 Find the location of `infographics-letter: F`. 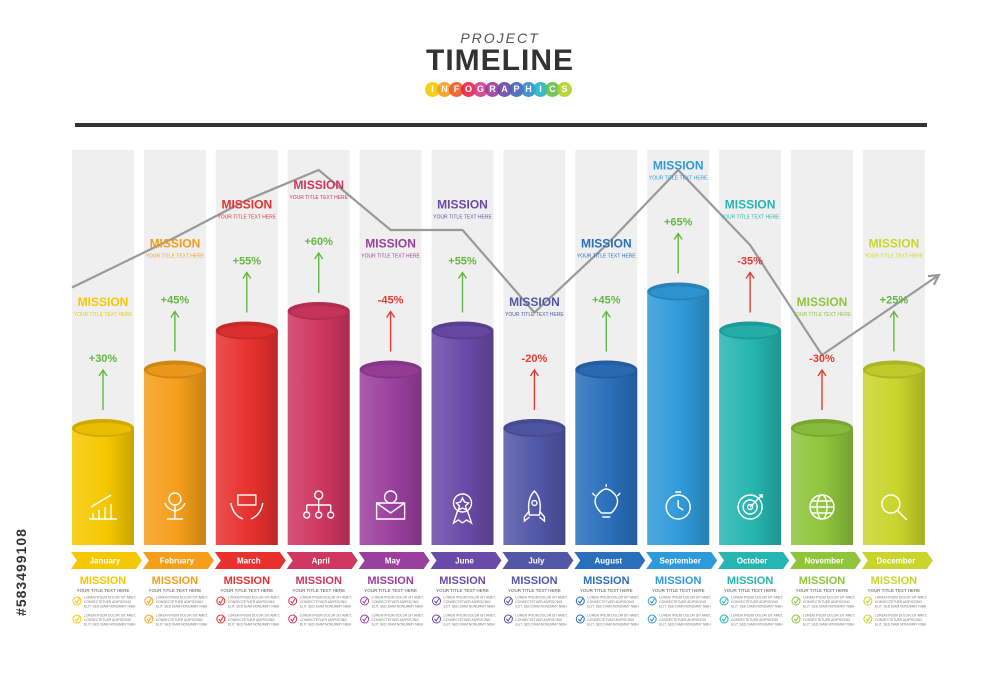

infographics-letter: F is located at coordinates (456, 89).